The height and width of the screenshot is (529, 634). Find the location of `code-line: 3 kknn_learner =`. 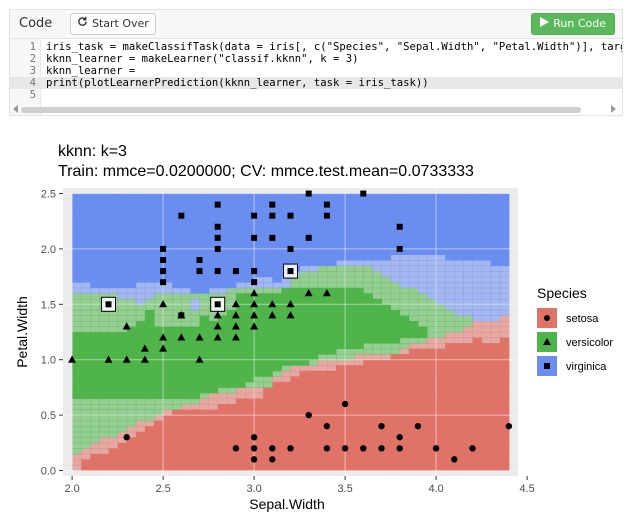

code-line: 3 kknn_learner = is located at coordinates (316, 71).